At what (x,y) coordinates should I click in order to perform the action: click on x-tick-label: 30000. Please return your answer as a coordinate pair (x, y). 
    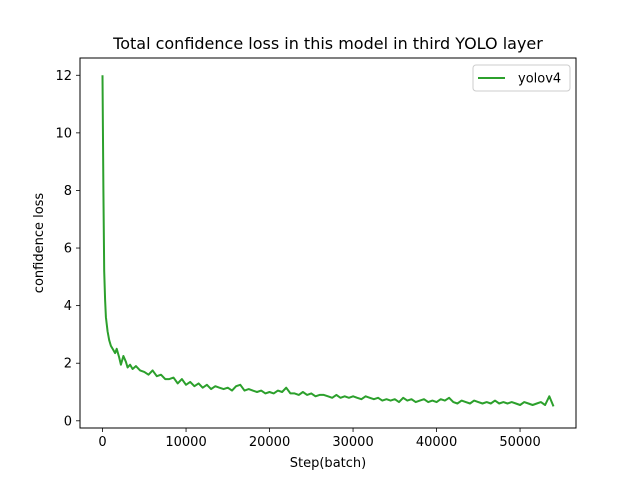
    Looking at the image, I should click on (352, 442).